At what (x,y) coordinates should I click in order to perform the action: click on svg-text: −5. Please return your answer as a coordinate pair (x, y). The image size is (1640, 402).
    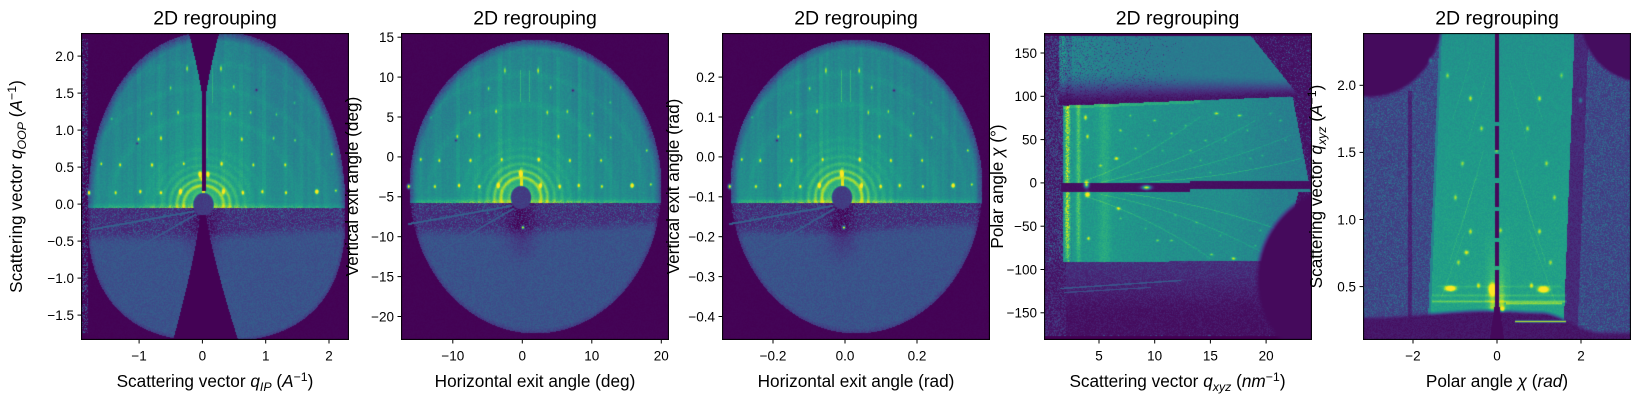
    Looking at the image, I should click on (386, 197).